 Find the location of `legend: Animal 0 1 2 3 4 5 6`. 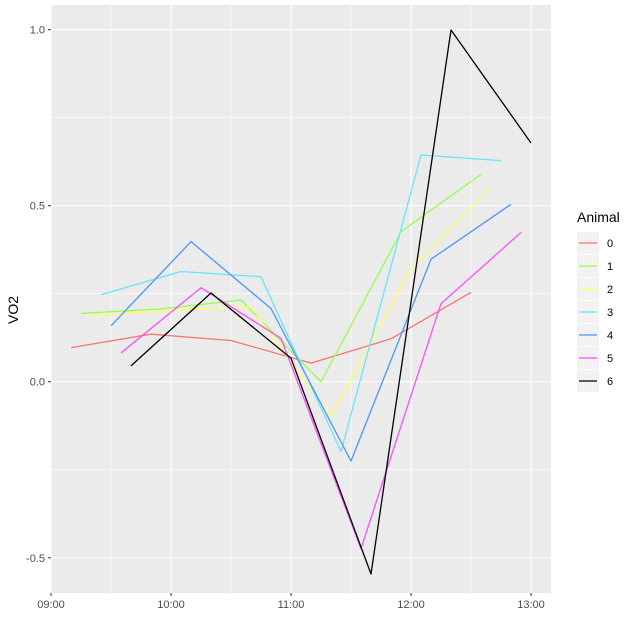

legend: Animal 0 1 2 3 4 5 6 is located at coordinates (598, 300).